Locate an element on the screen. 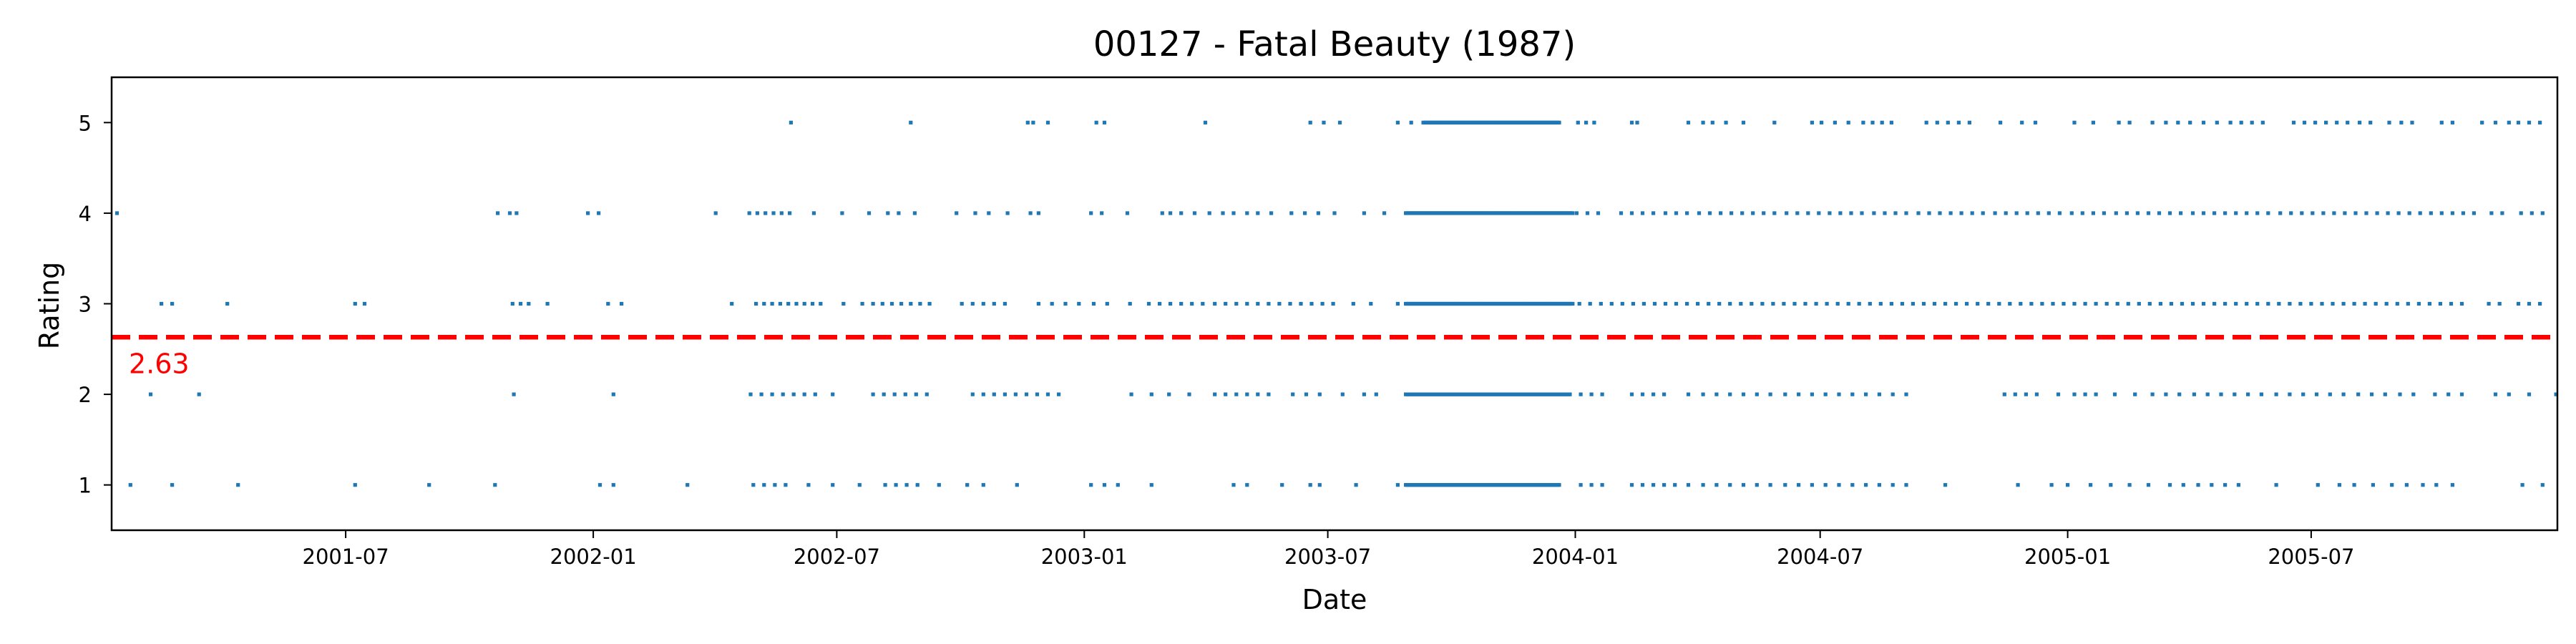  y-tick-label-2: 3 is located at coordinates (85, 305).